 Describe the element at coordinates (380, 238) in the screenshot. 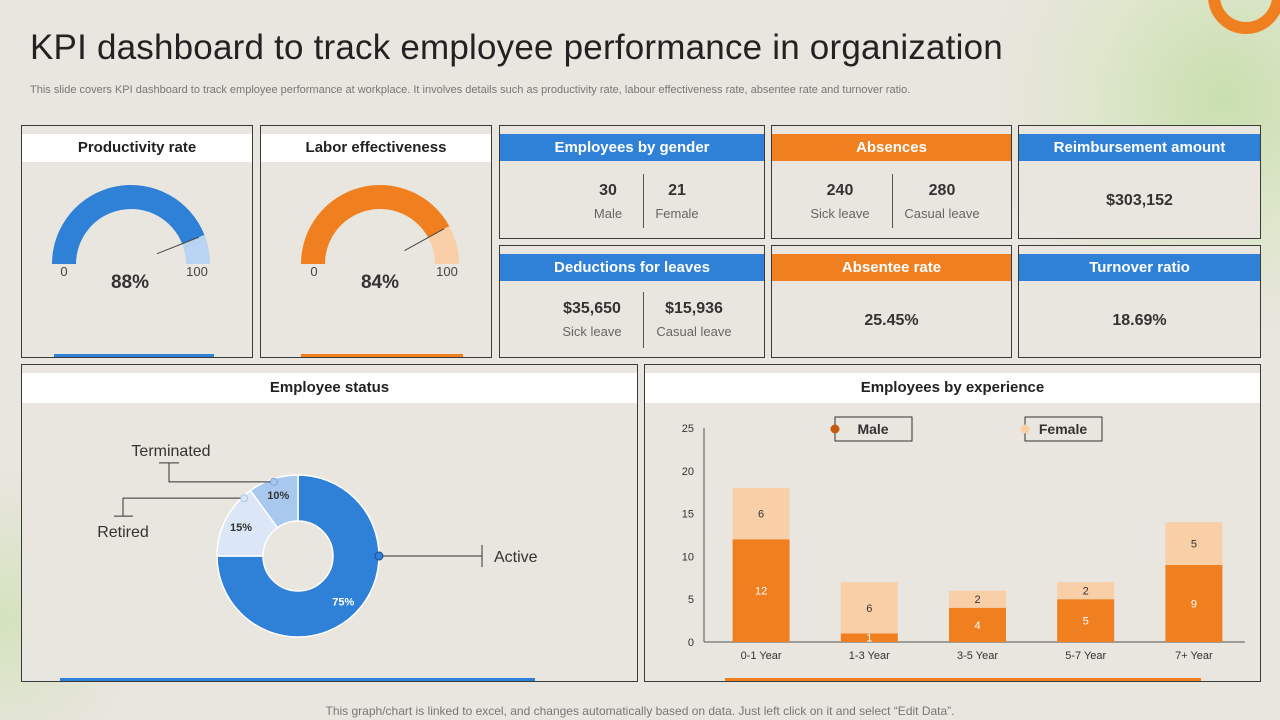

I see `labor-gauge: 0 100 84%` at that location.